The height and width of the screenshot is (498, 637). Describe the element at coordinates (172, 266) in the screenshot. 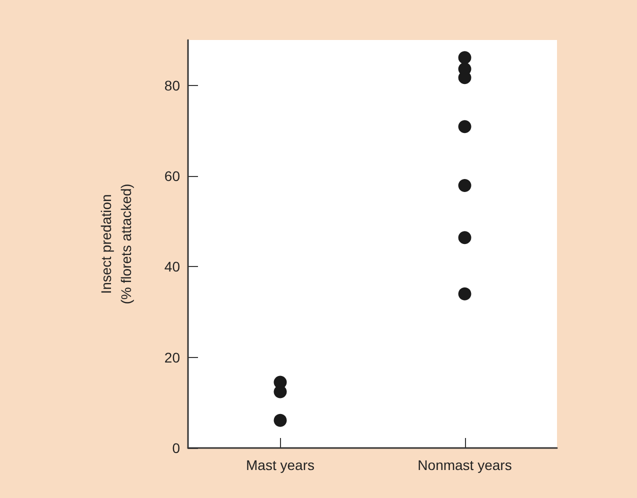

I see `y-tick-label: 40` at that location.